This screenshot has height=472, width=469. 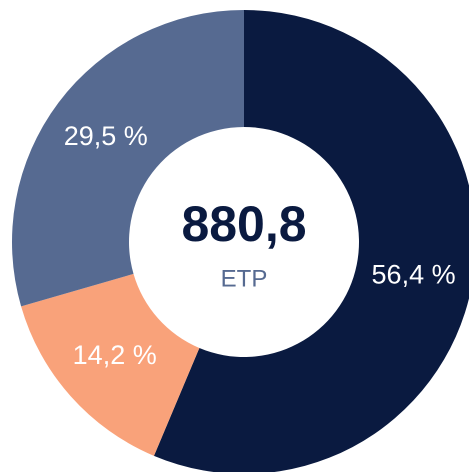 What do you see at coordinates (115, 355) in the screenshot?
I see `slice-label: 14,2 %` at bounding box center [115, 355].